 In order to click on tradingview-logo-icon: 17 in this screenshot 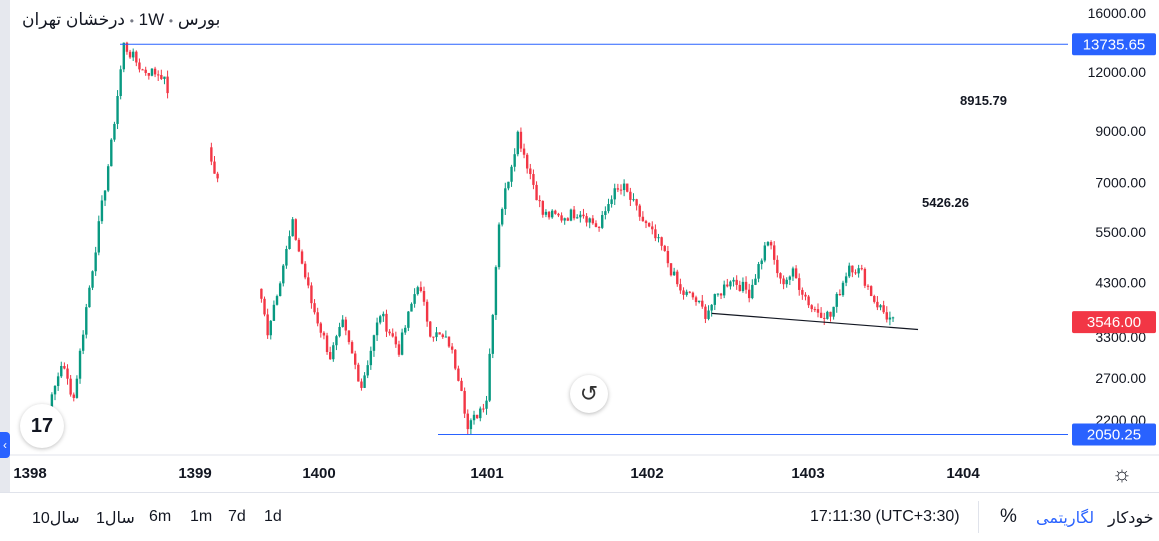, I will do `click(42, 426)`.